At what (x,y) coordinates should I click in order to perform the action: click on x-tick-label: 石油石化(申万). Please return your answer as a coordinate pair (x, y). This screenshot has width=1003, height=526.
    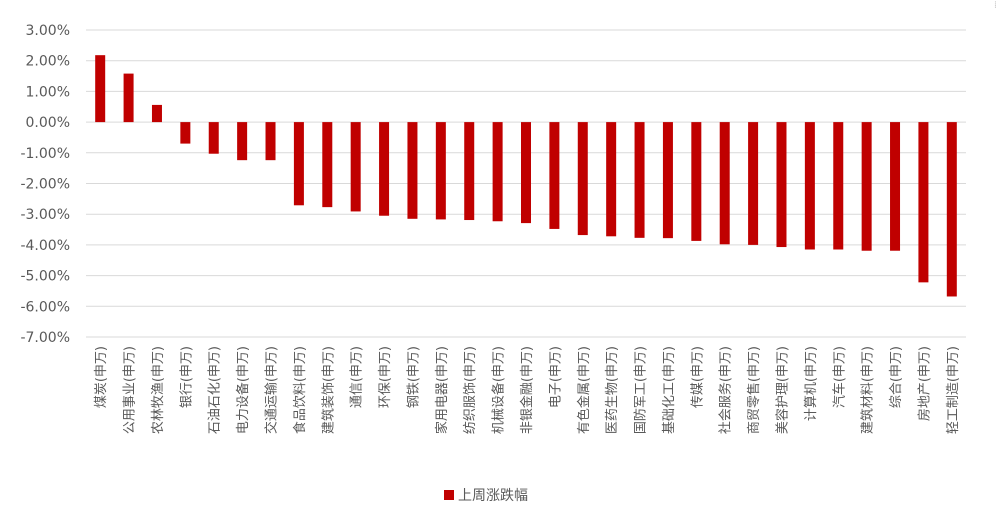
    Looking at the image, I should click on (215, 390).